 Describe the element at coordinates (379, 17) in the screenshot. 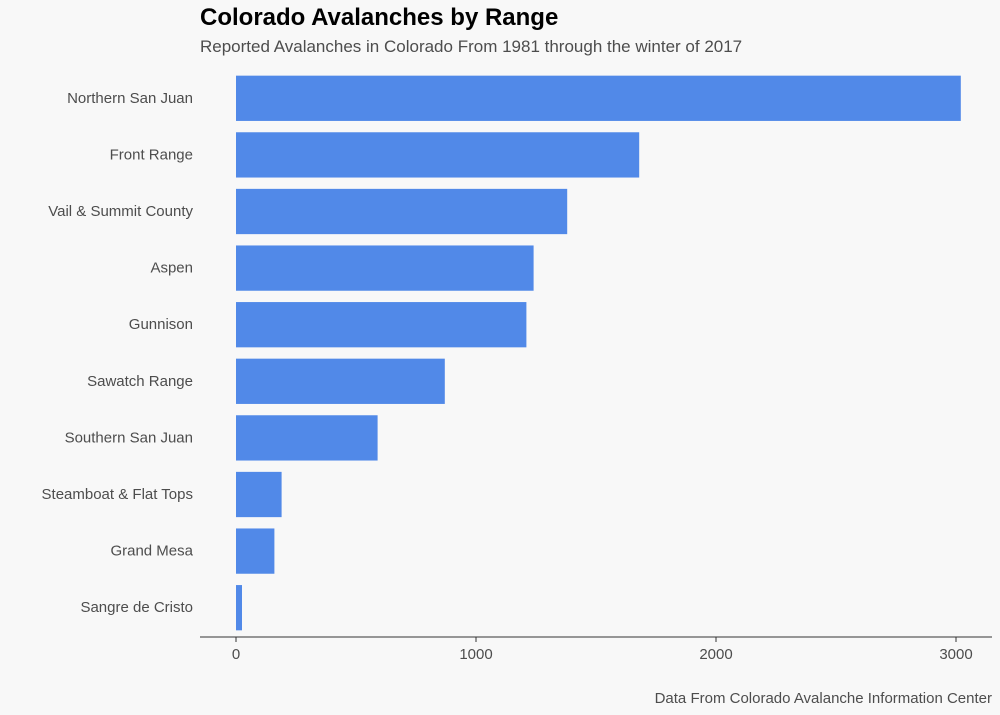

I see `chart-title: Colorado Avalanches by Range` at that location.